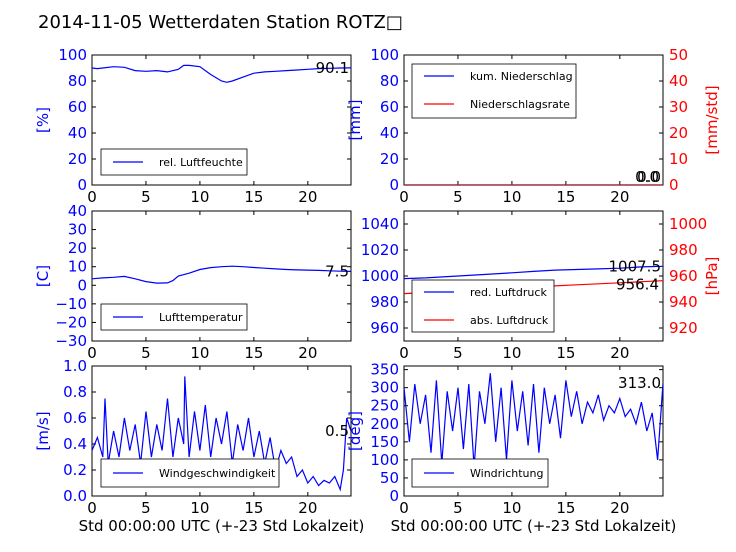 Image resolution: width=736 pixels, height=552 pixels. I want to click on last-value-label: 0.0, so click(649, 177).